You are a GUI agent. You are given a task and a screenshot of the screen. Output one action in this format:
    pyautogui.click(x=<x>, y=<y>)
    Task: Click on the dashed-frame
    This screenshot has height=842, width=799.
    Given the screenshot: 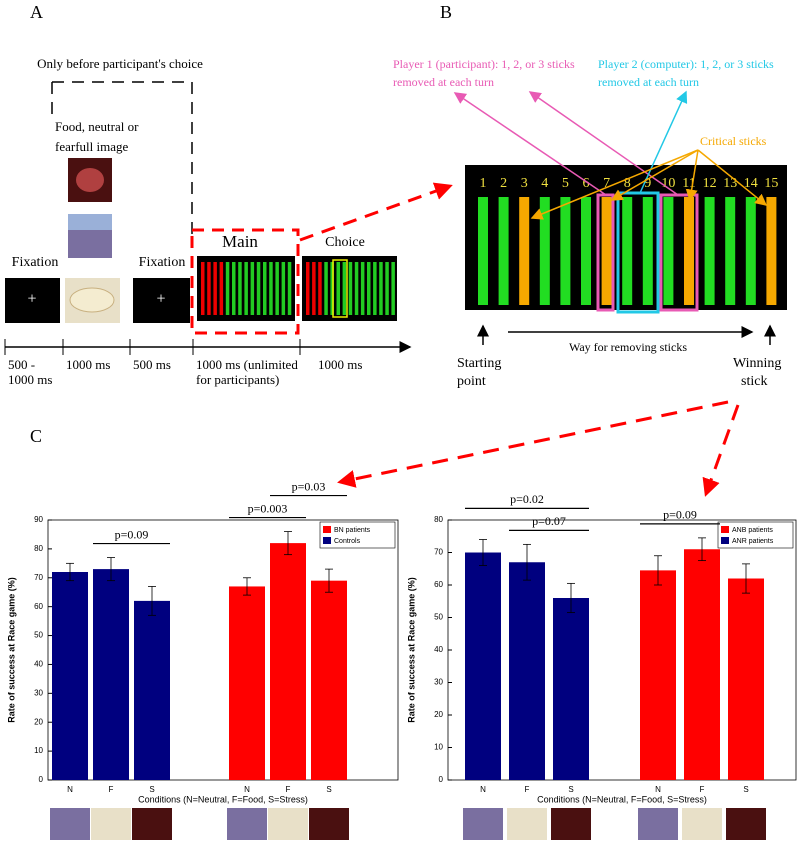 What is the action you would take?
    pyautogui.click(x=122, y=160)
    